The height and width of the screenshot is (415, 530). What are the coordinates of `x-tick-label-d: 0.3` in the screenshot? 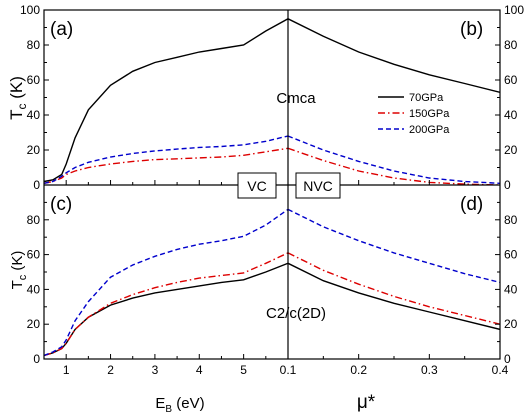 It's located at (429, 370).